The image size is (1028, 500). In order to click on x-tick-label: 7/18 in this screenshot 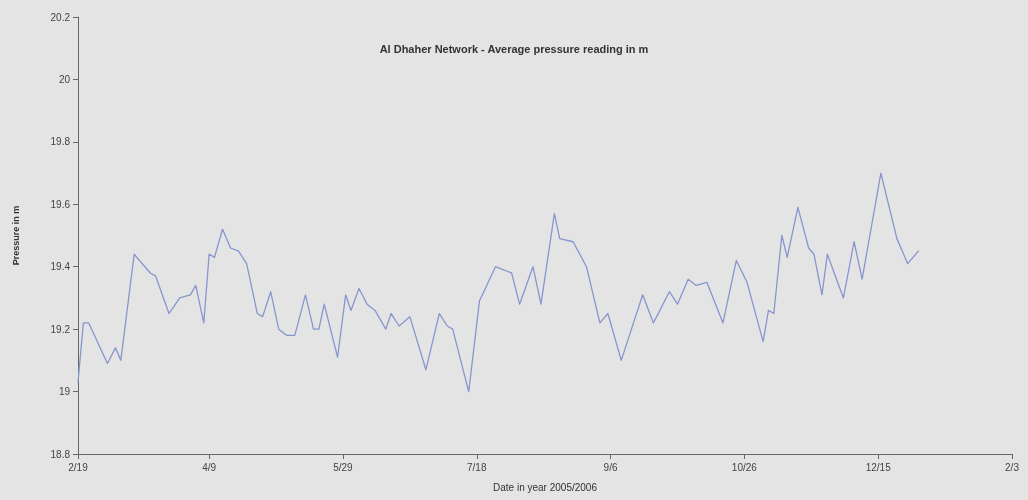, I will do `click(477, 467)`.